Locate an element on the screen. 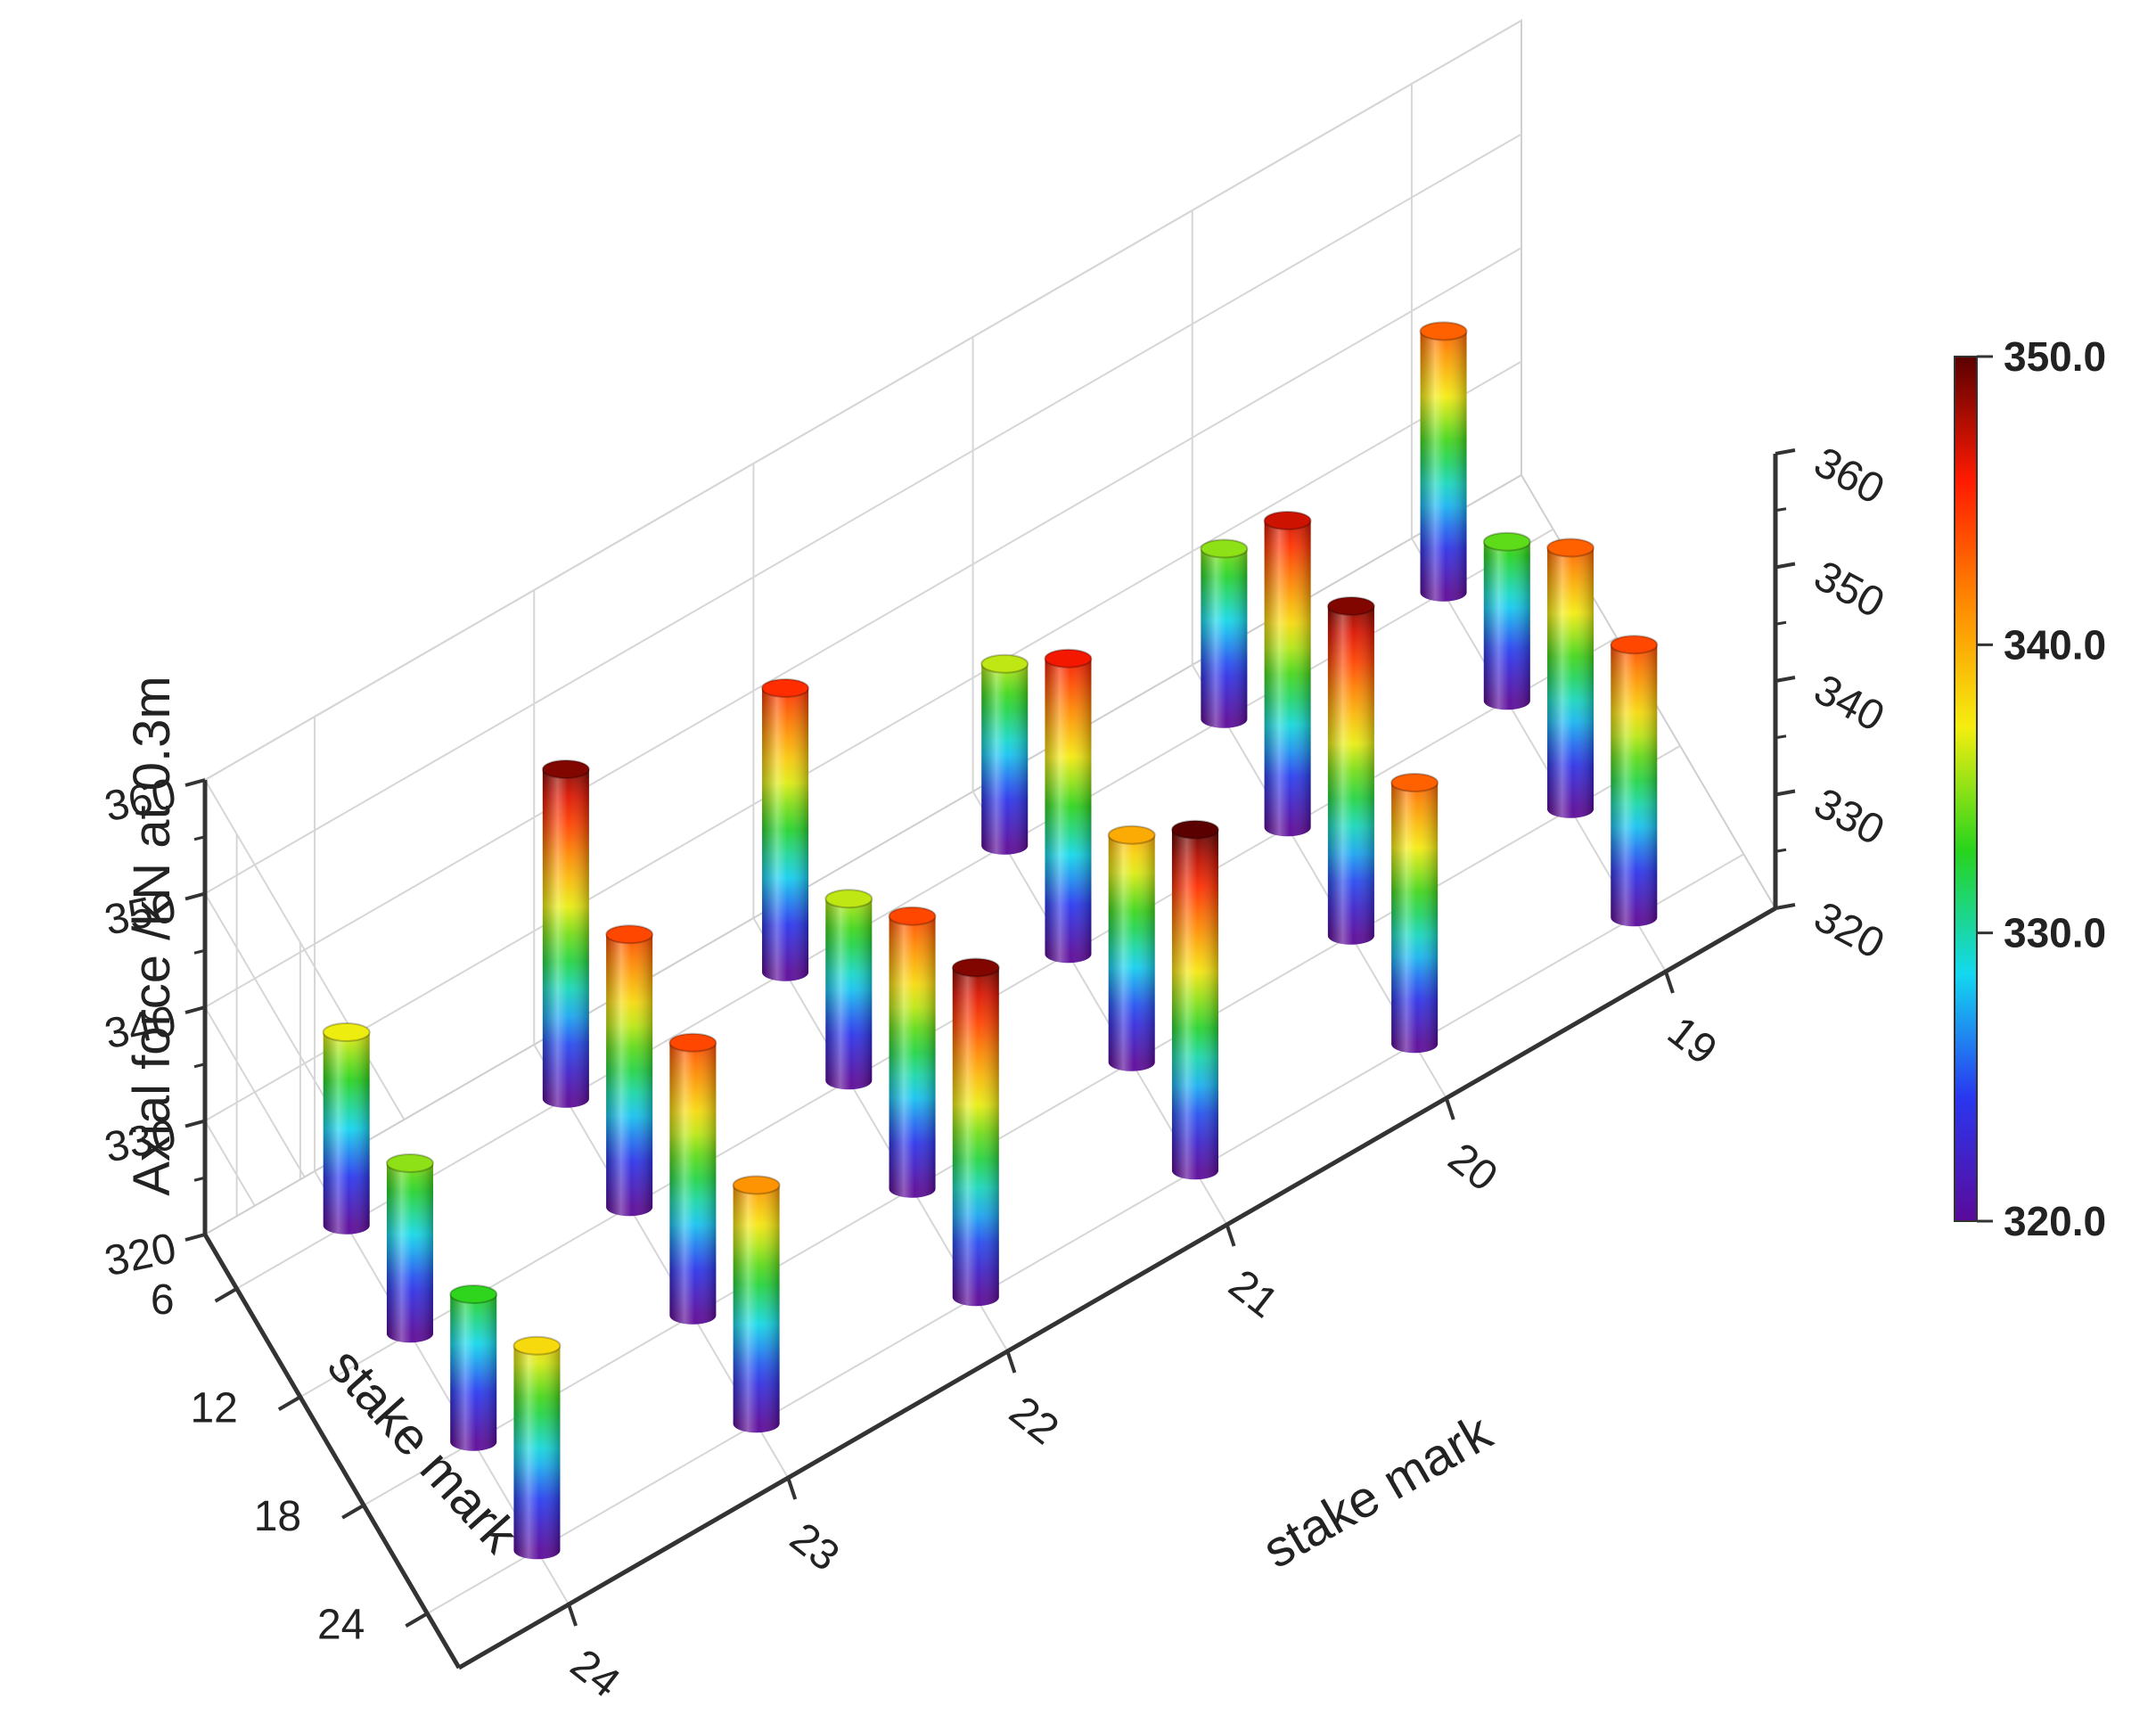 The height and width of the screenshot is (1731, 2156). y-tick-label: 18 is located at coordinates (278, 1516).